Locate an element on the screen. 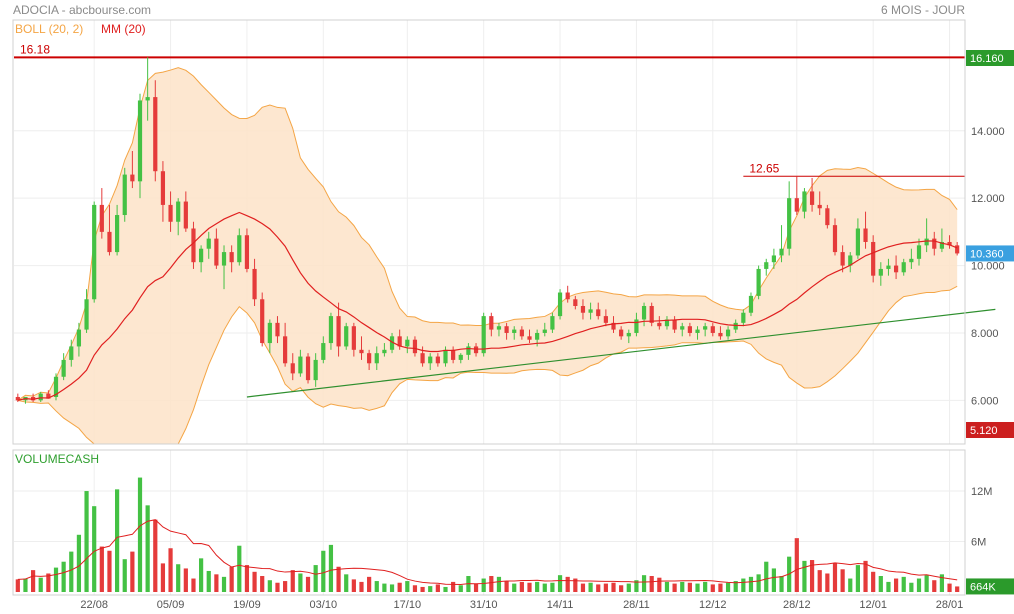  support-trendline is located at coordinates (621, 353).